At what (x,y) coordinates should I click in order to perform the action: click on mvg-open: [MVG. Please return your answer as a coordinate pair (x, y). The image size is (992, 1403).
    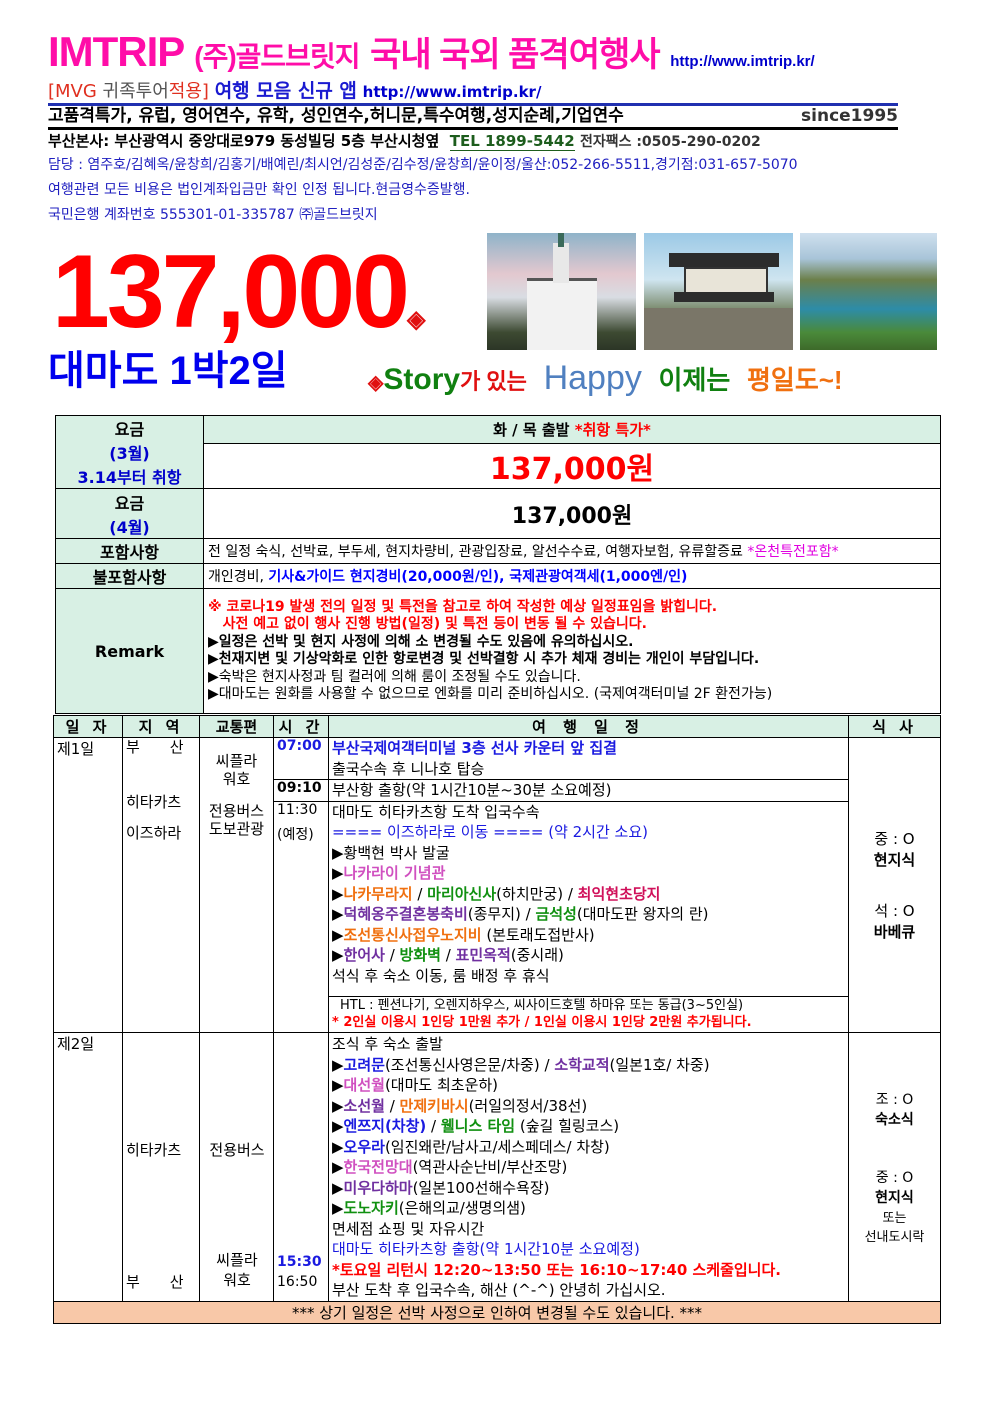
    Looking at the image, I should click on (72, 91).